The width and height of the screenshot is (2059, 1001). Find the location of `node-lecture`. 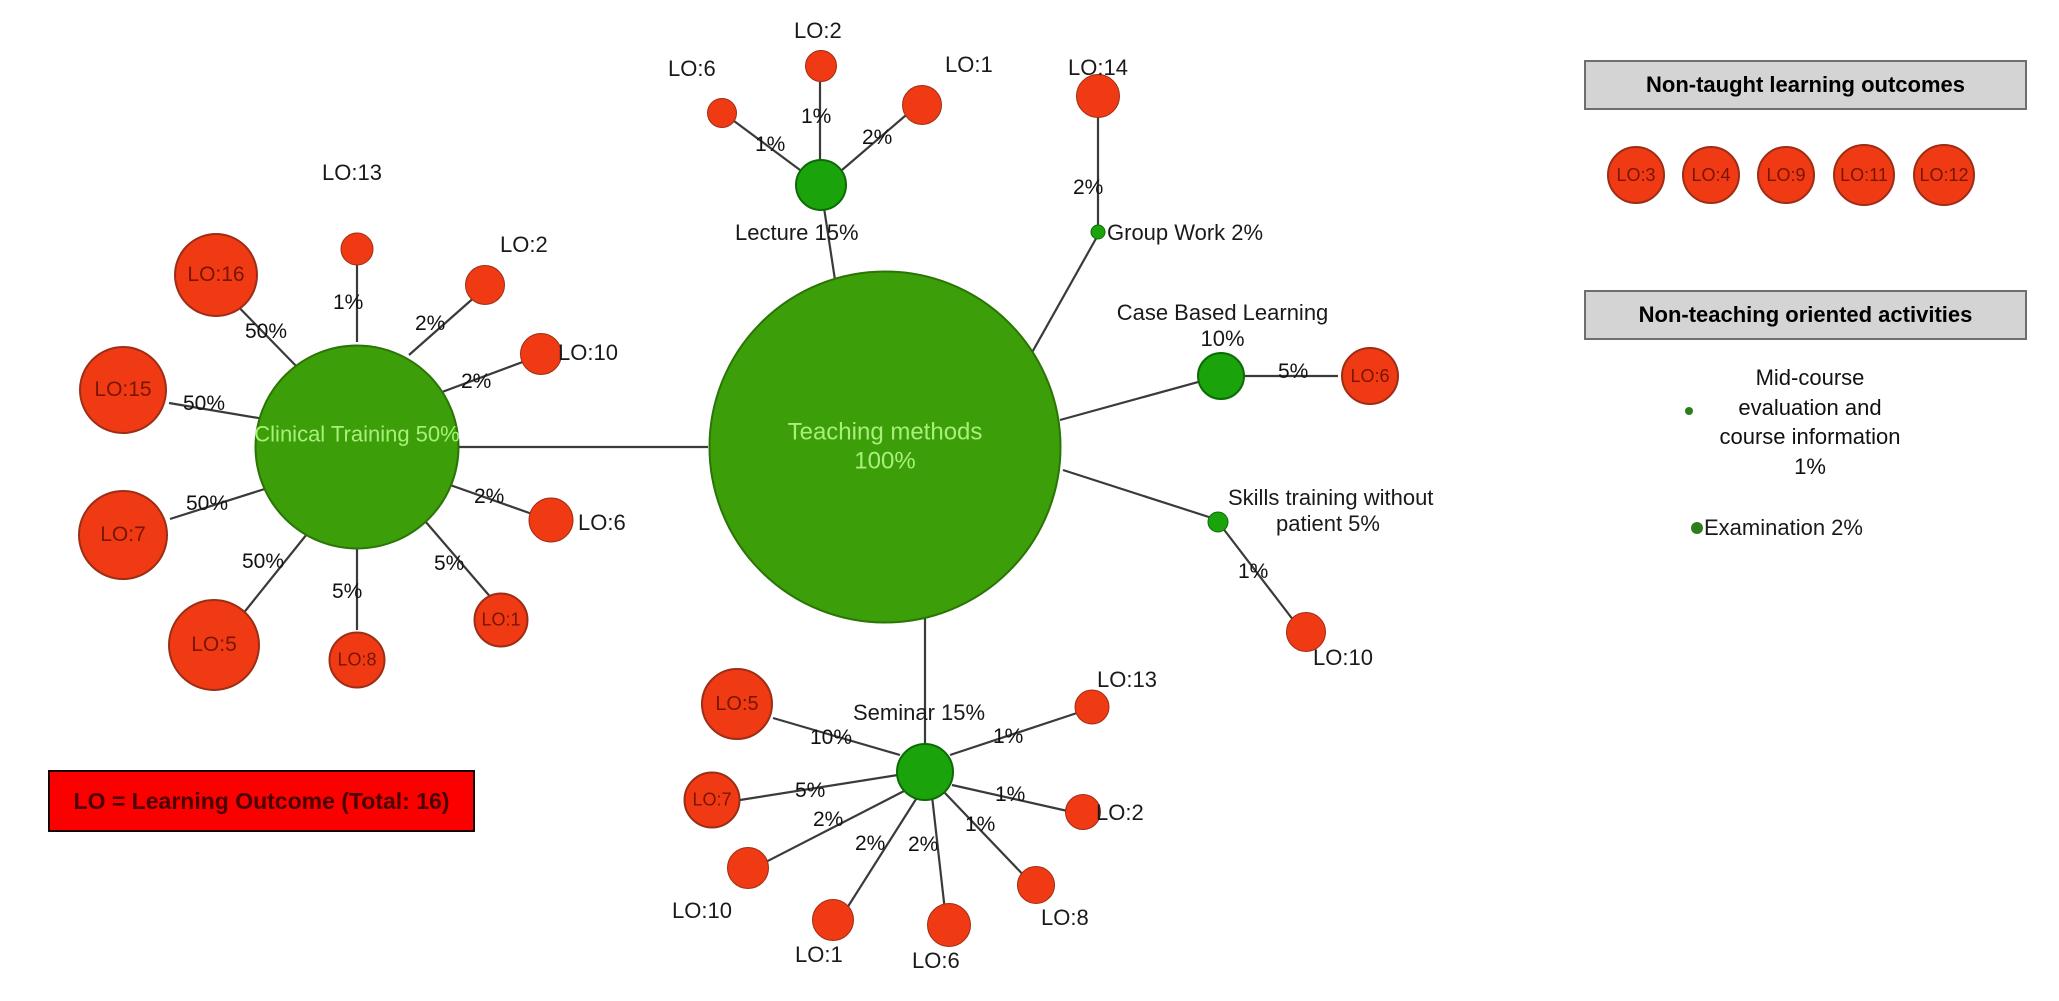

node-lecture is located at coordinates (821, 185).